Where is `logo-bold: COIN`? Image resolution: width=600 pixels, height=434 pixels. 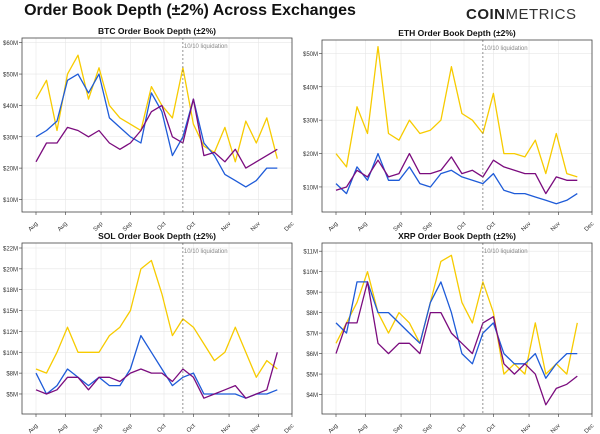 logo-bold: COIN is located at coordinates (486, 14).